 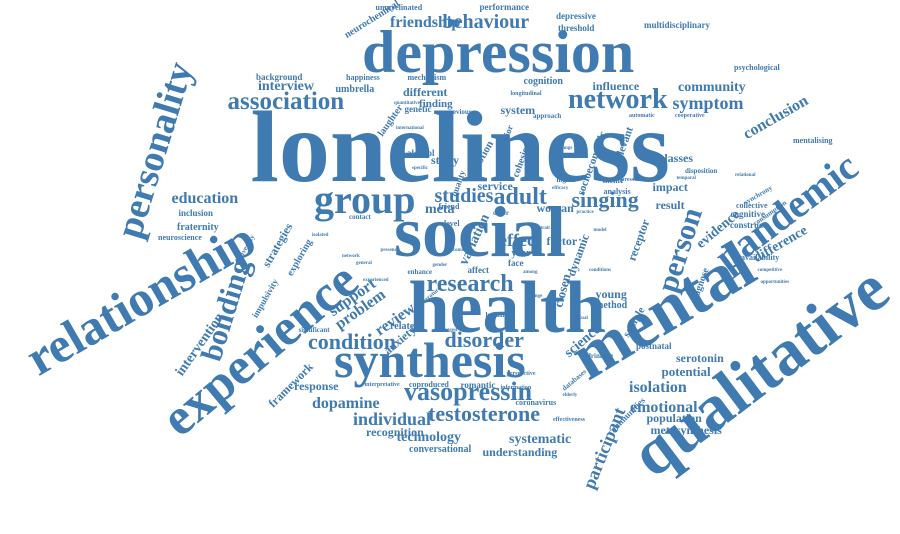 What do you see at coordinates (813, 140) in the screenshot?
I see `word-mentalising: mentalising` at bounding box center [813, 140].